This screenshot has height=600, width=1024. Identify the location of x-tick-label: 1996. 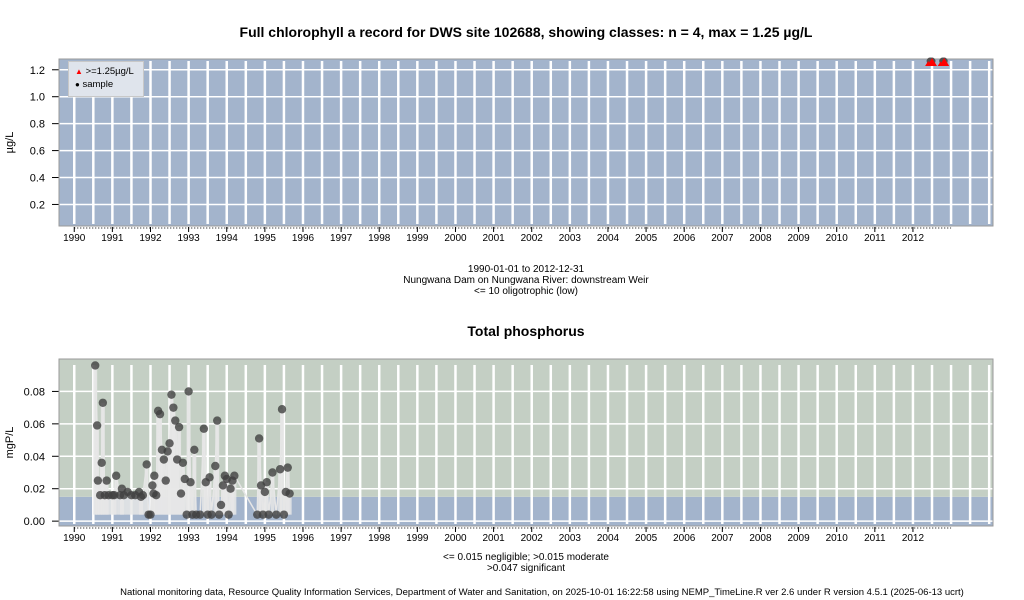
(303, 538).